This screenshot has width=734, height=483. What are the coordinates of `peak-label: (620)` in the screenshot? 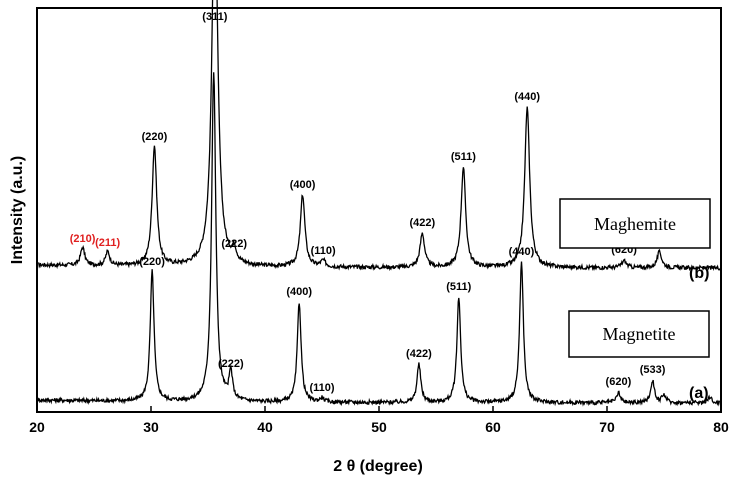 It's located at (619, 382).